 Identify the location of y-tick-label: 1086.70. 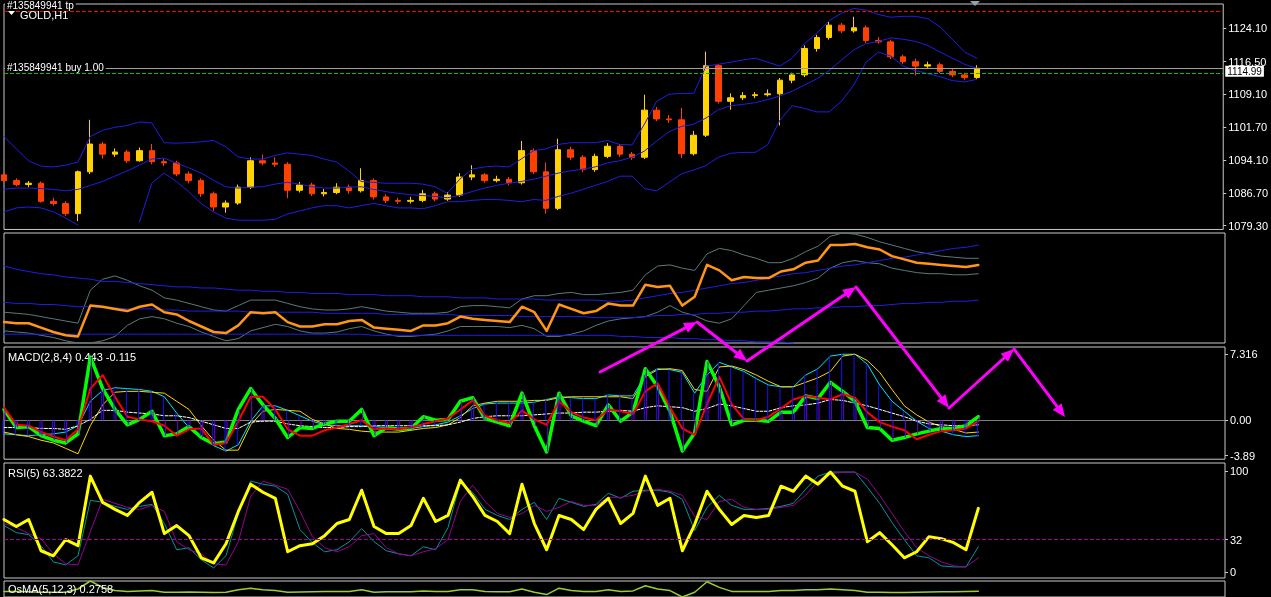
(1248, 192).